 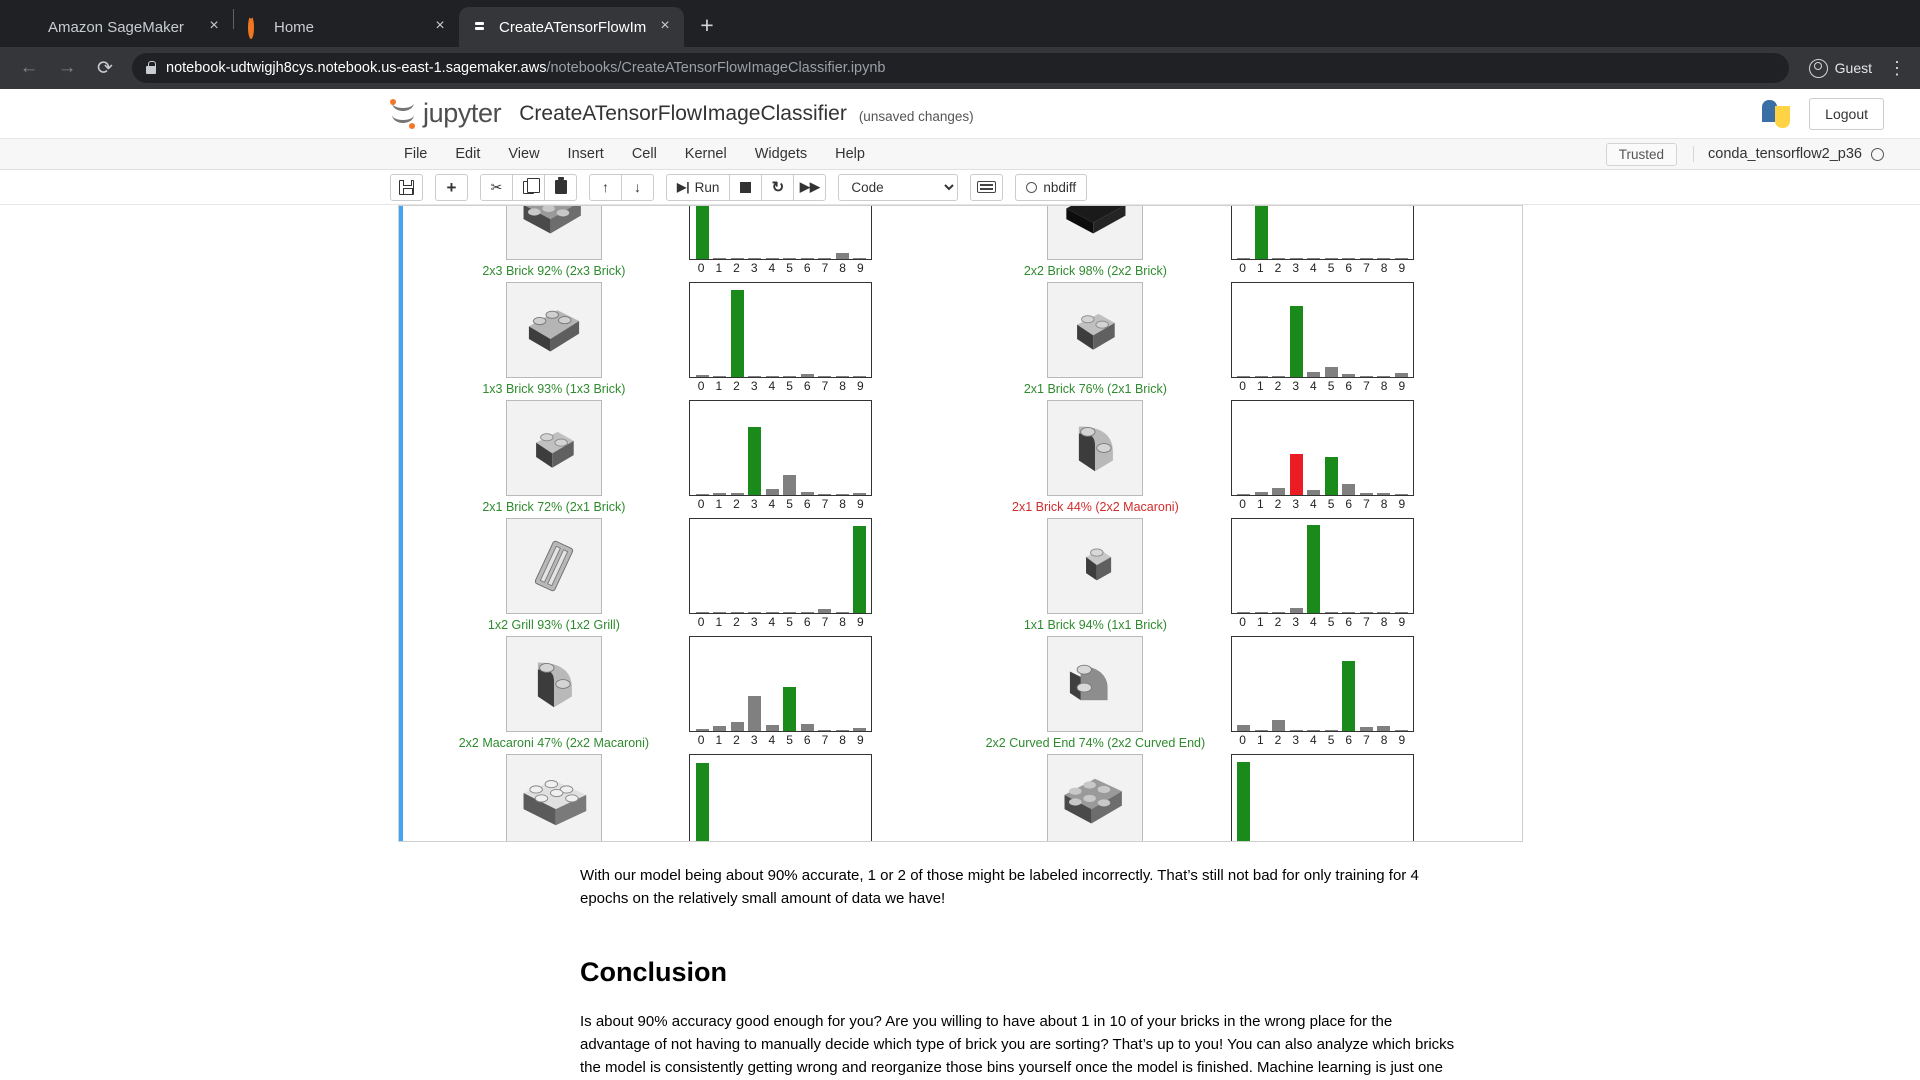 I want to click on prediction-label: 2x1 Brick 76% (2x1 Brick), so click(x=1095, y=389).